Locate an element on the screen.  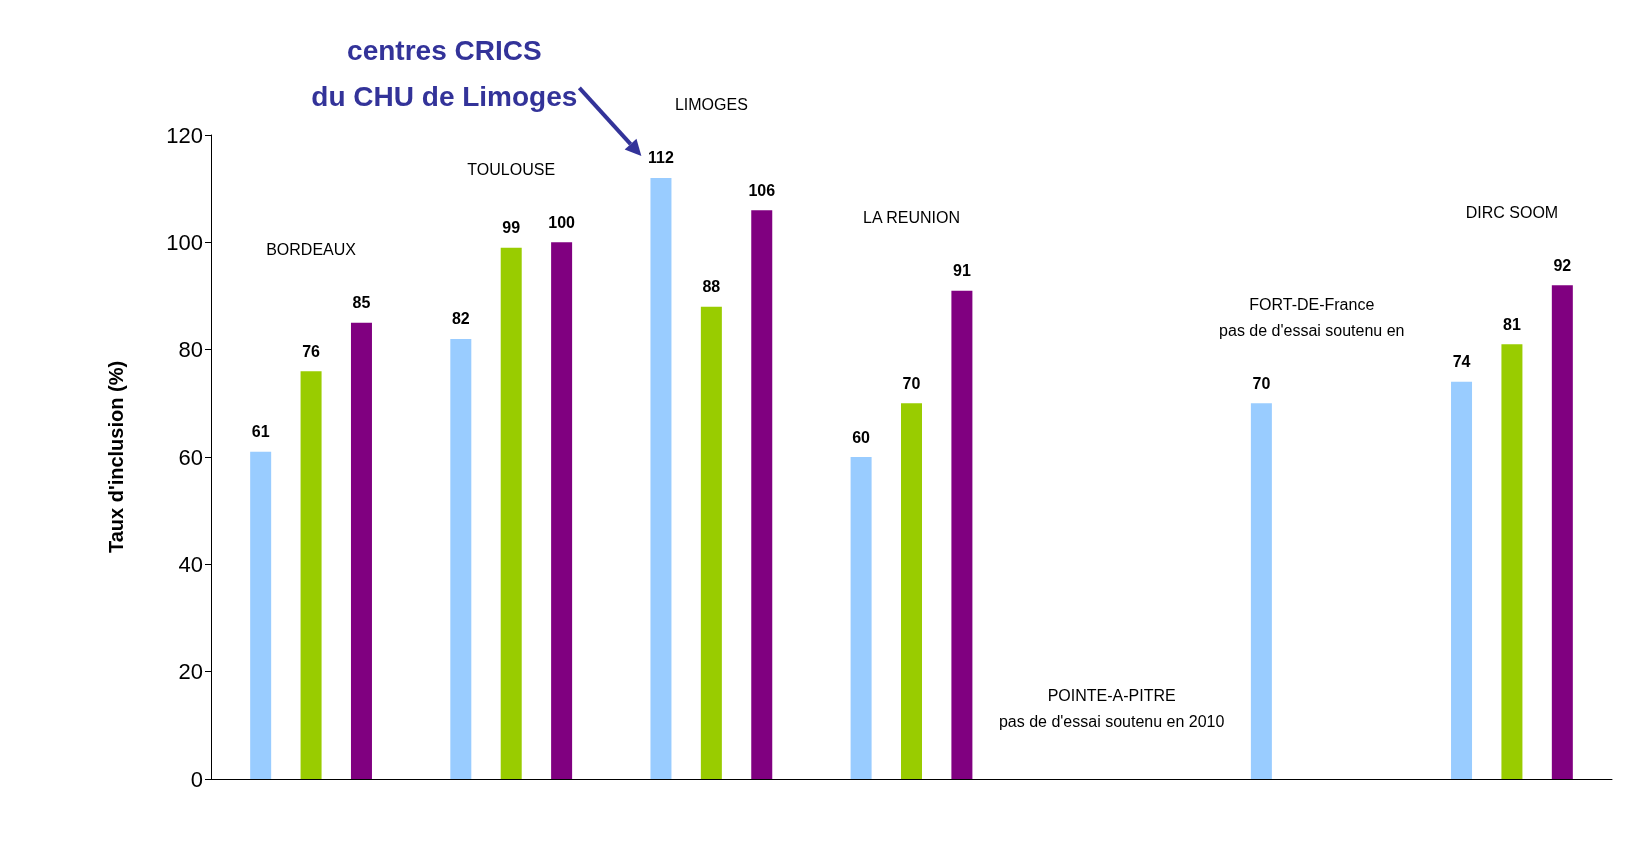
data-label: 81 is located at coordinates (1512, 324).